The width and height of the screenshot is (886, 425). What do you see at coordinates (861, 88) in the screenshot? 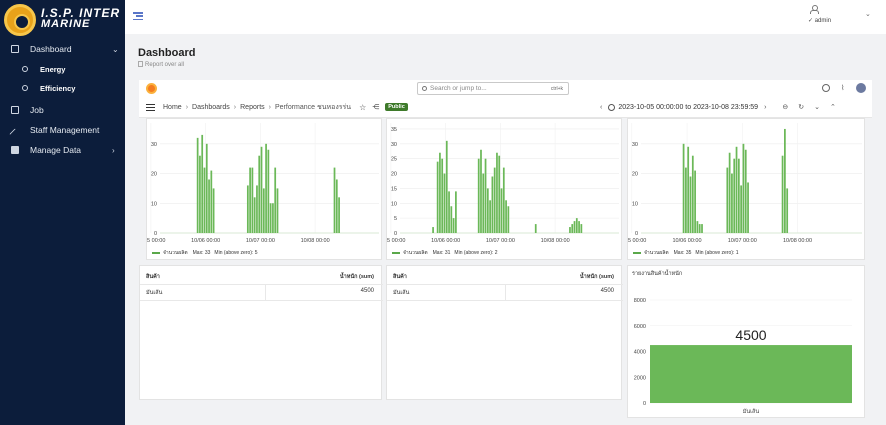
I see `avatar` at bounding box center [861, 88].